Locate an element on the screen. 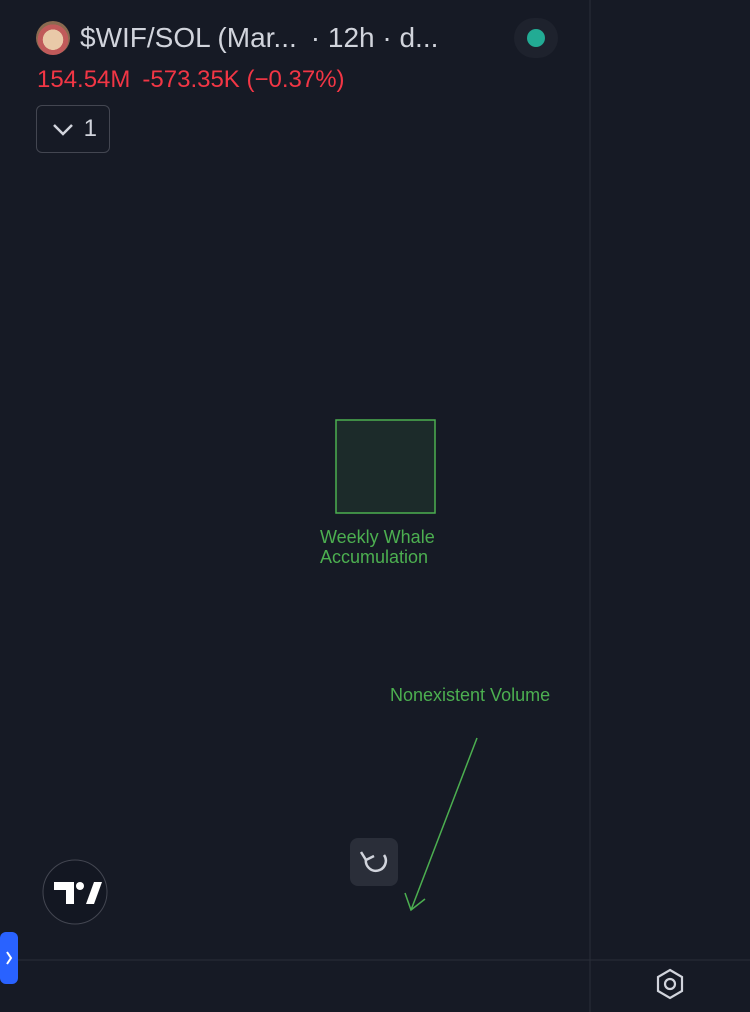 The image size is (750, 1012). tradingview-logo is located at coordinates (75, 892).